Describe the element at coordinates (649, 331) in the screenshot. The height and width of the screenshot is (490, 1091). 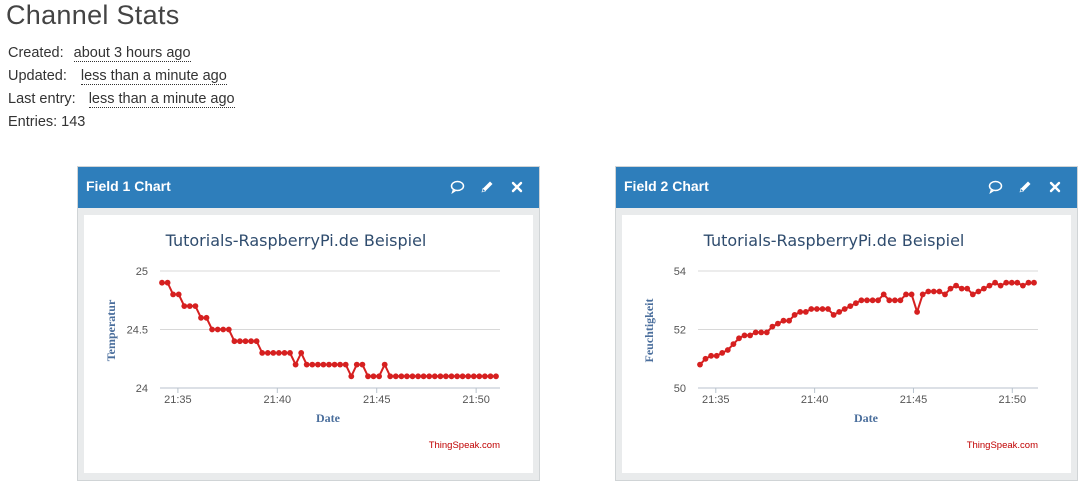
I see `y-axis-title: Feuchtigkeit` at that location.